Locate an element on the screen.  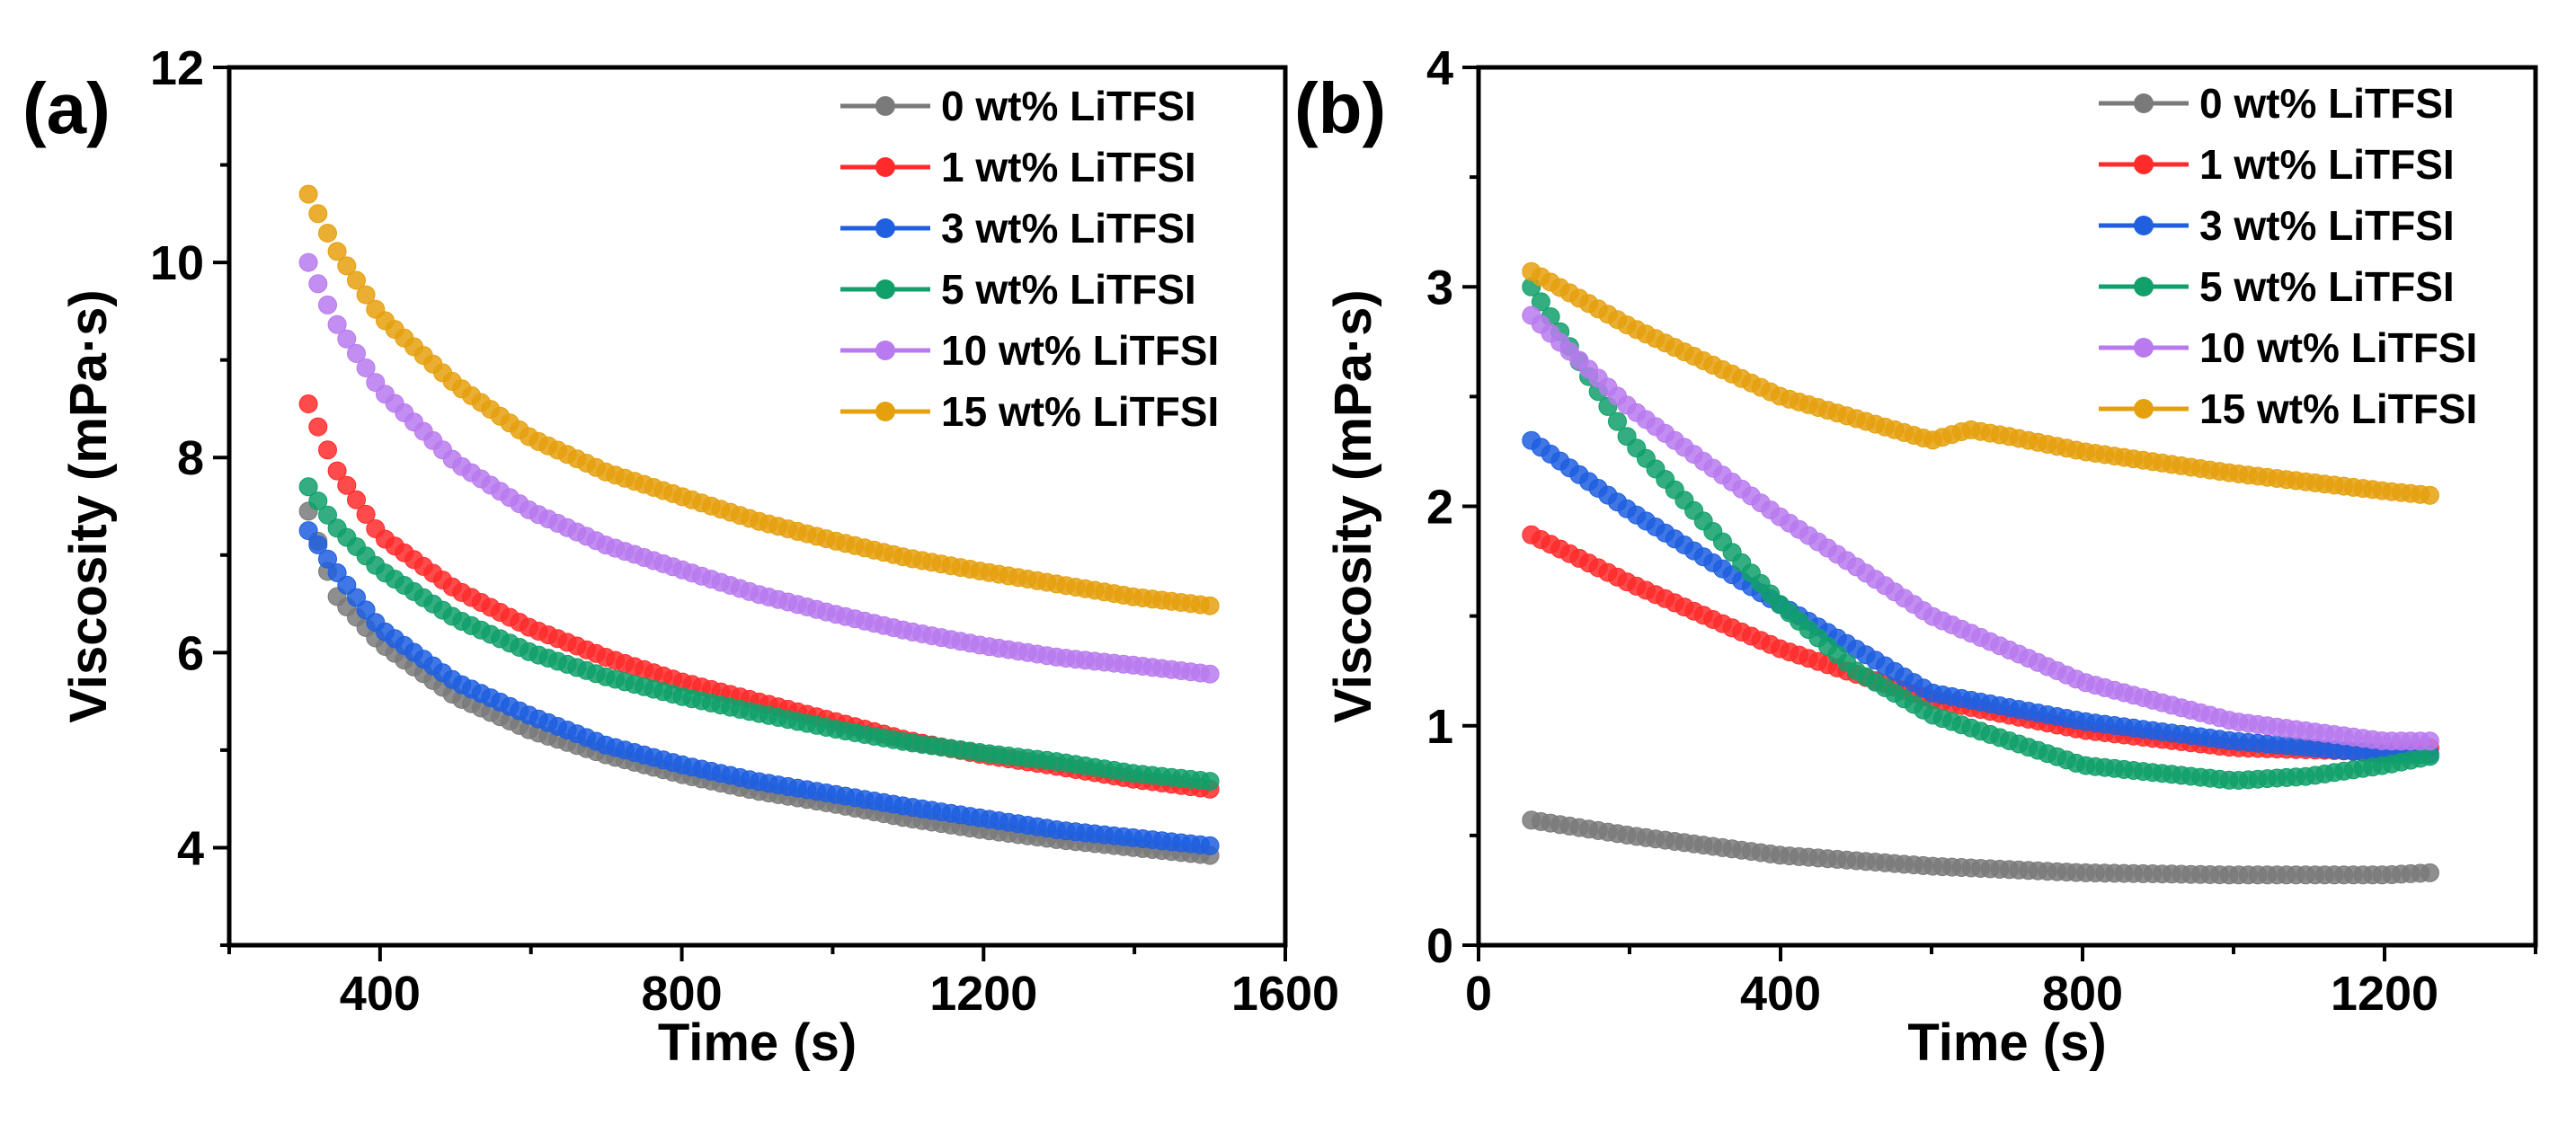
y-tick-label: 12 is located at coordinates (177, 68).